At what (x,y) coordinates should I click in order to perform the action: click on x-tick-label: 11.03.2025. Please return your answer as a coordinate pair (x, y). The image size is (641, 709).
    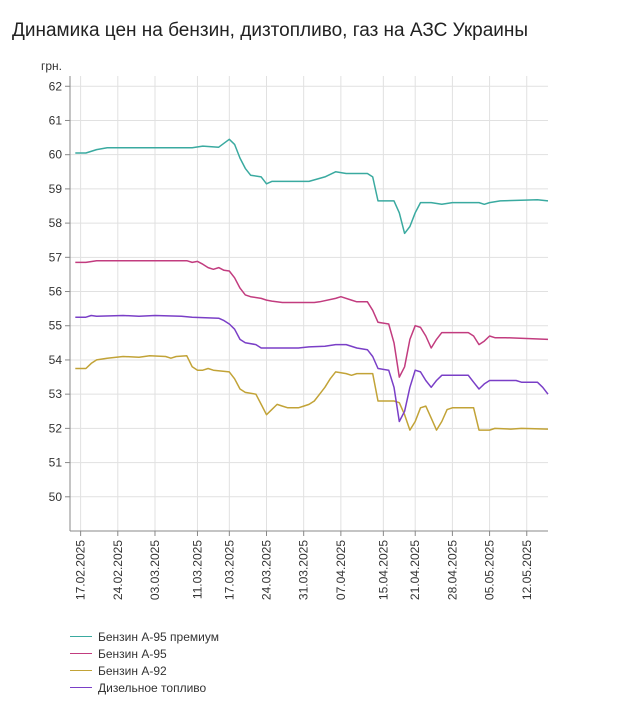
    Looking at the image, I should click on (197, 569).